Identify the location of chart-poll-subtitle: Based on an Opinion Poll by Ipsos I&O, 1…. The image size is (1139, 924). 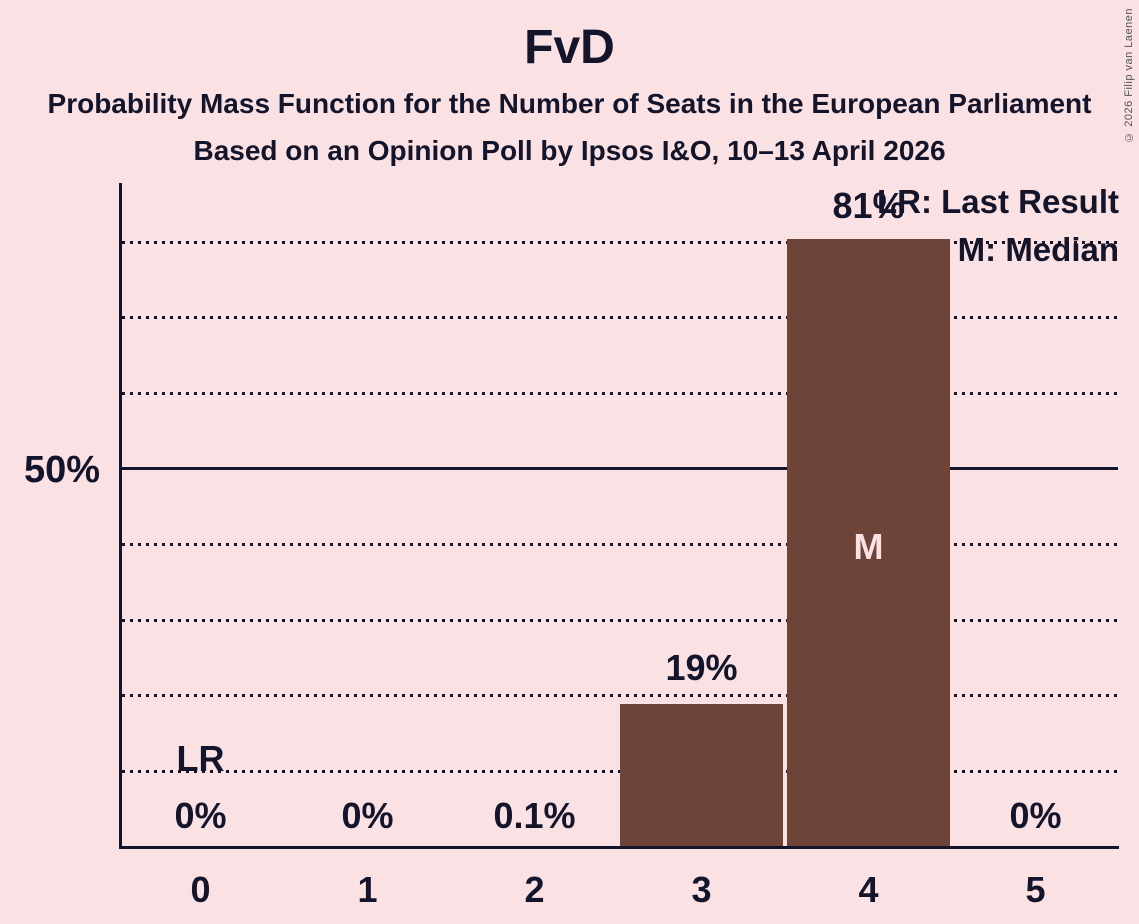
(569, 150).